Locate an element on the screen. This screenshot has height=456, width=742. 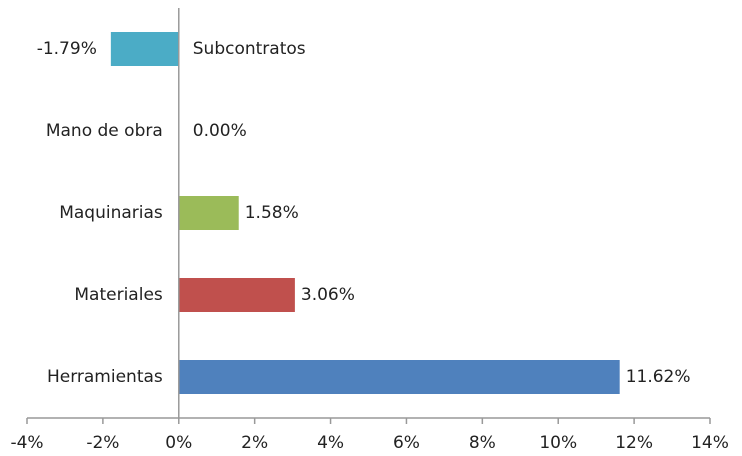
value-label: 3.06% is located at coordinates (328, 295).